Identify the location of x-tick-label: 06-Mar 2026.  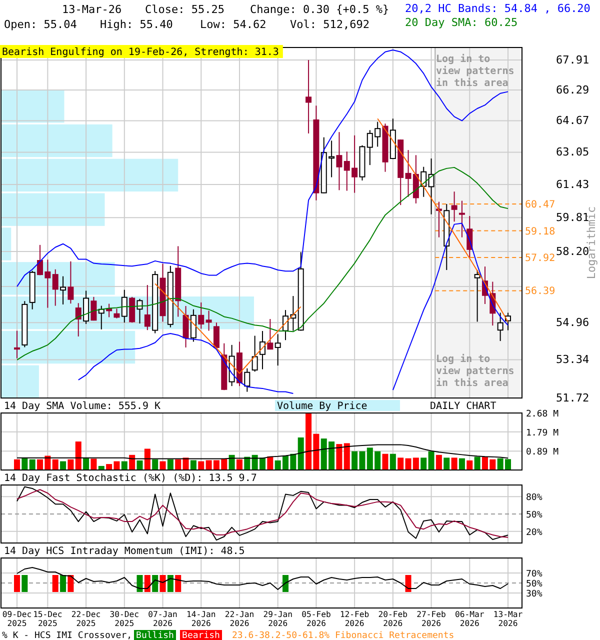
(469, 618).